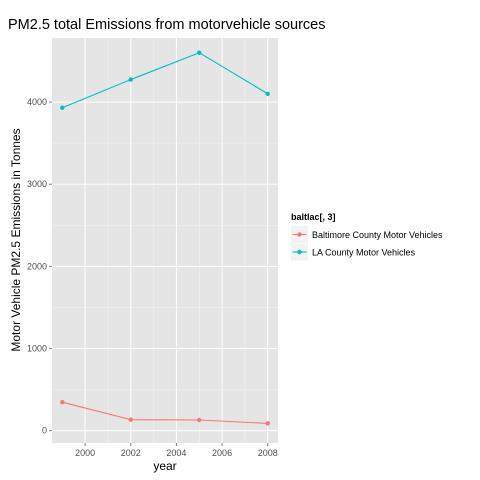 This screenshot has height=480, width=480. I want to click on legend-label: Baltimore County Motor Vehicles, so click(377, 235).